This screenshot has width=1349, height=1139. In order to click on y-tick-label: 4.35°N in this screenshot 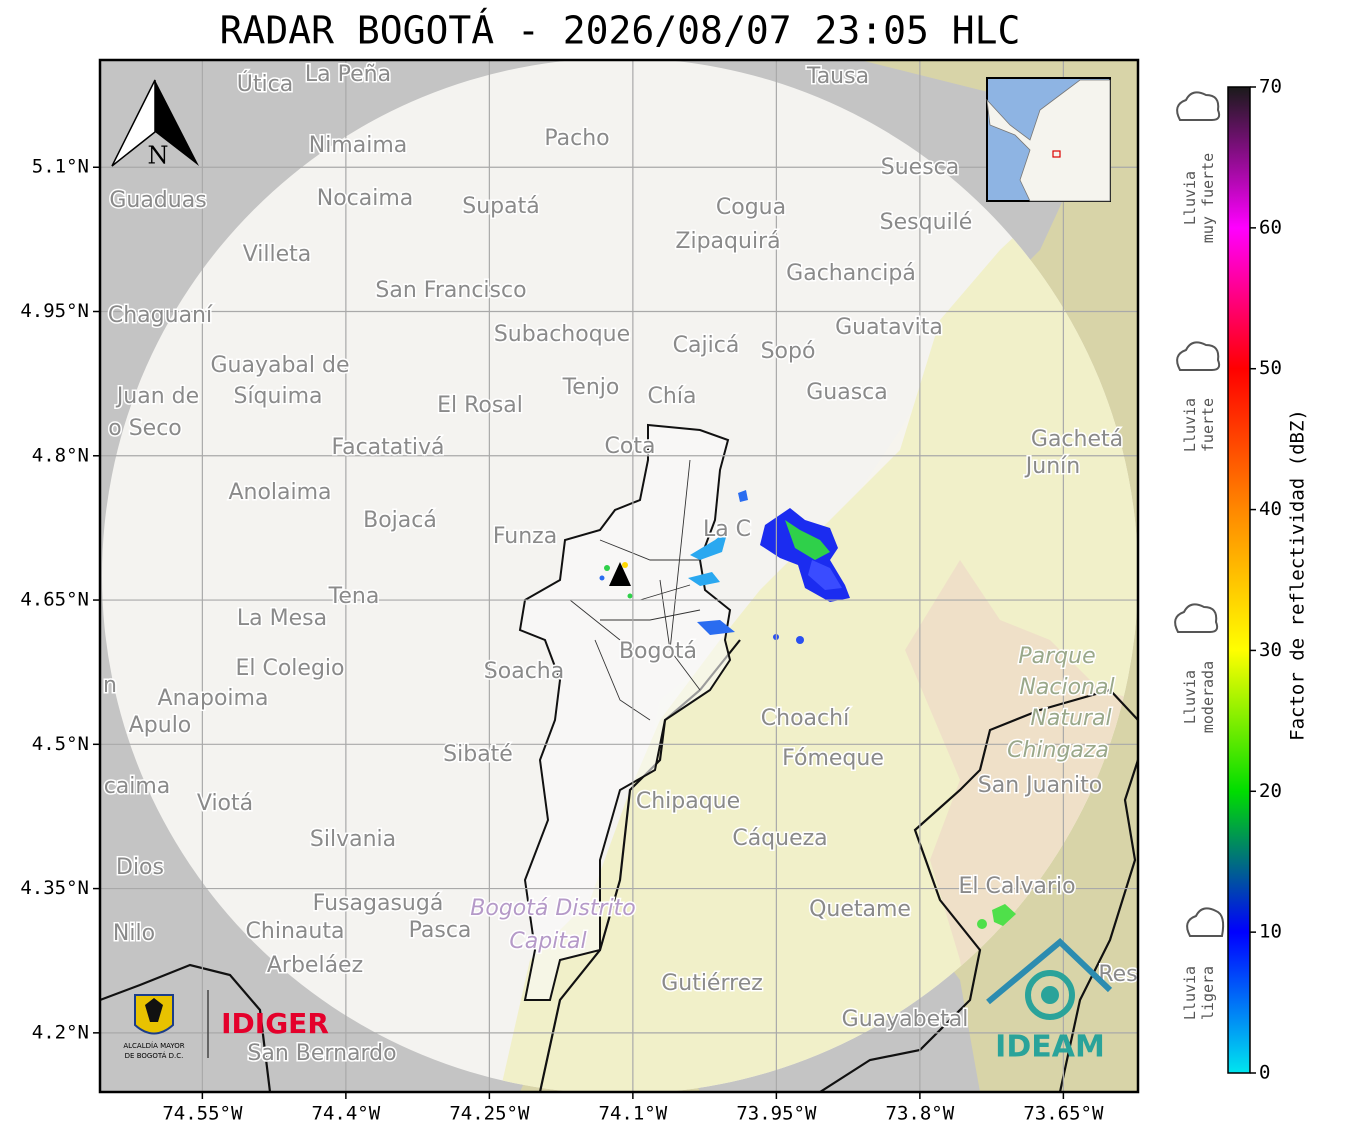, I will do `click(54, 888)`.